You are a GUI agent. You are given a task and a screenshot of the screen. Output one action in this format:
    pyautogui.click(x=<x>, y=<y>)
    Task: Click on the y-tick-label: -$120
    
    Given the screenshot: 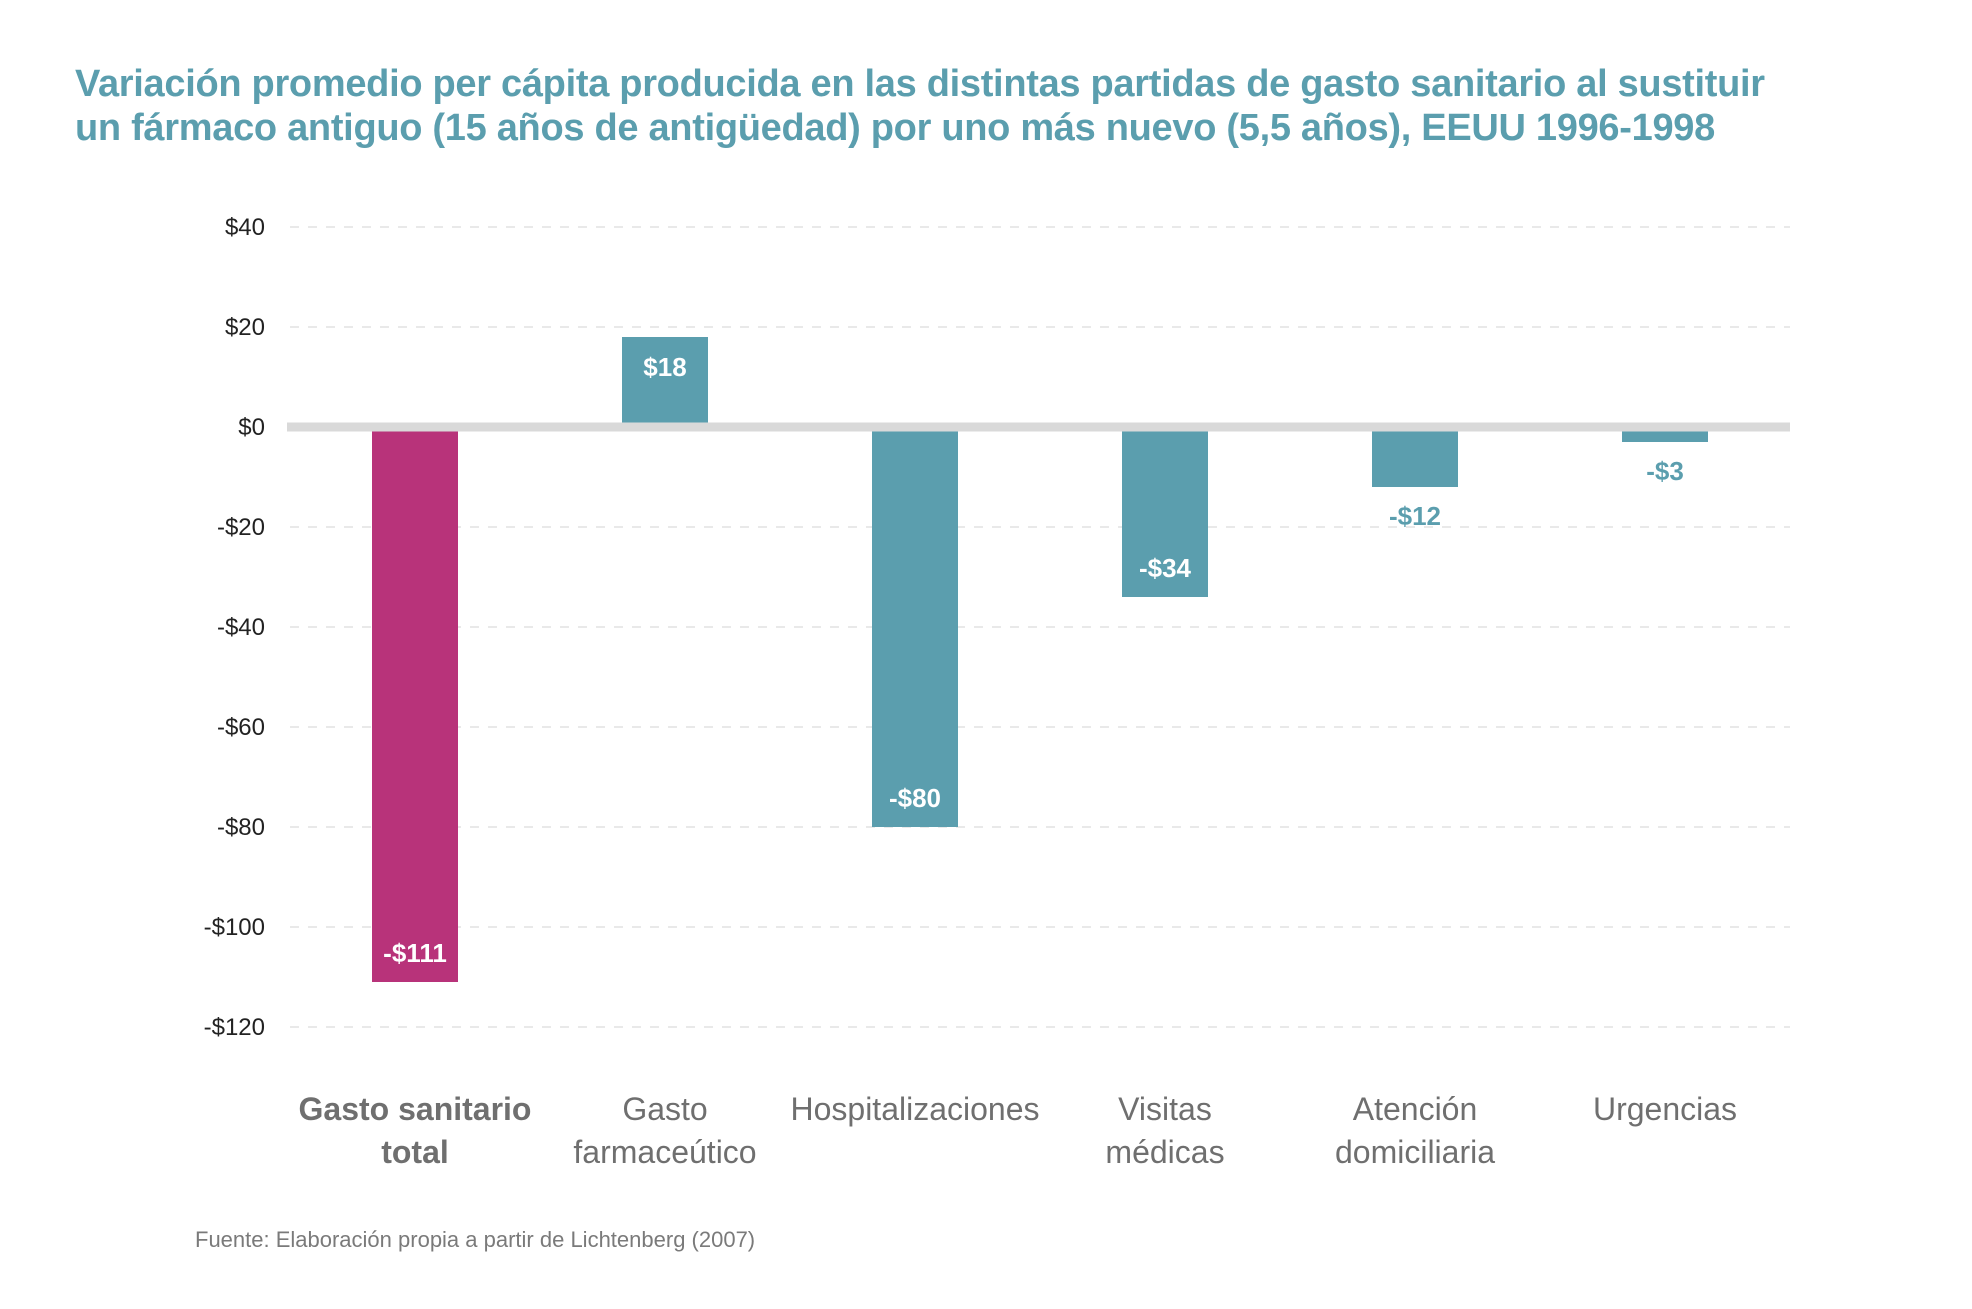 What is the action you would take?
    pyautogui.click(x=234, y=1027)
    